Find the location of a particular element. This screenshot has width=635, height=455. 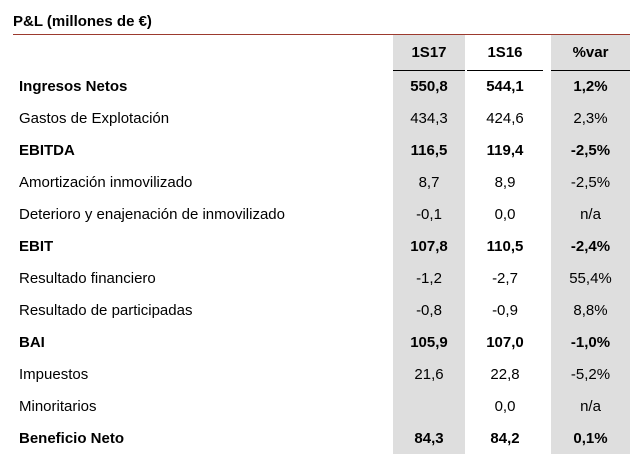

value-1s16: -0,9 is located at coordinates (505, 310).